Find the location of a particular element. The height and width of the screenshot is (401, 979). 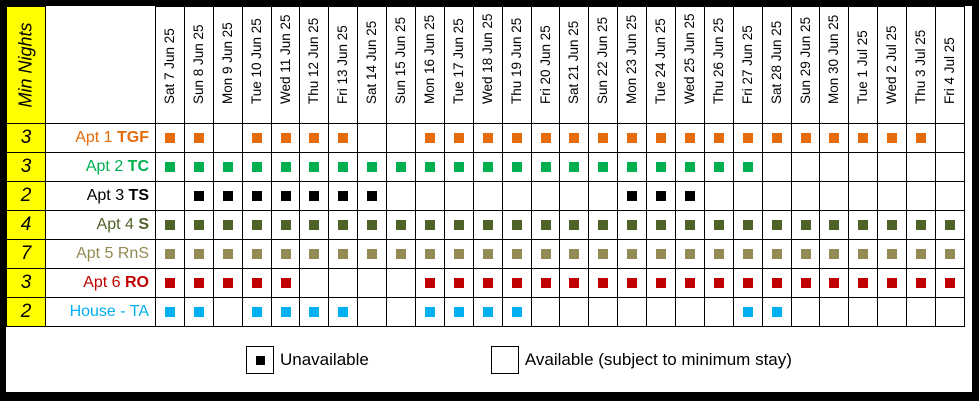

date-header: Mon 30 Jun 25 is located at coordinates (834, 65).